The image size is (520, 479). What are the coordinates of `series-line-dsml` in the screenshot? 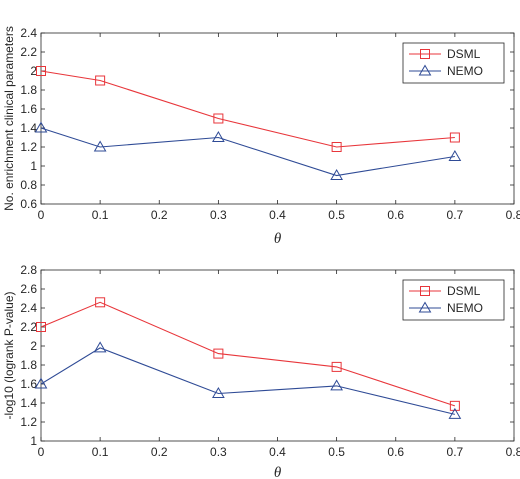 It's located at (247, 109).